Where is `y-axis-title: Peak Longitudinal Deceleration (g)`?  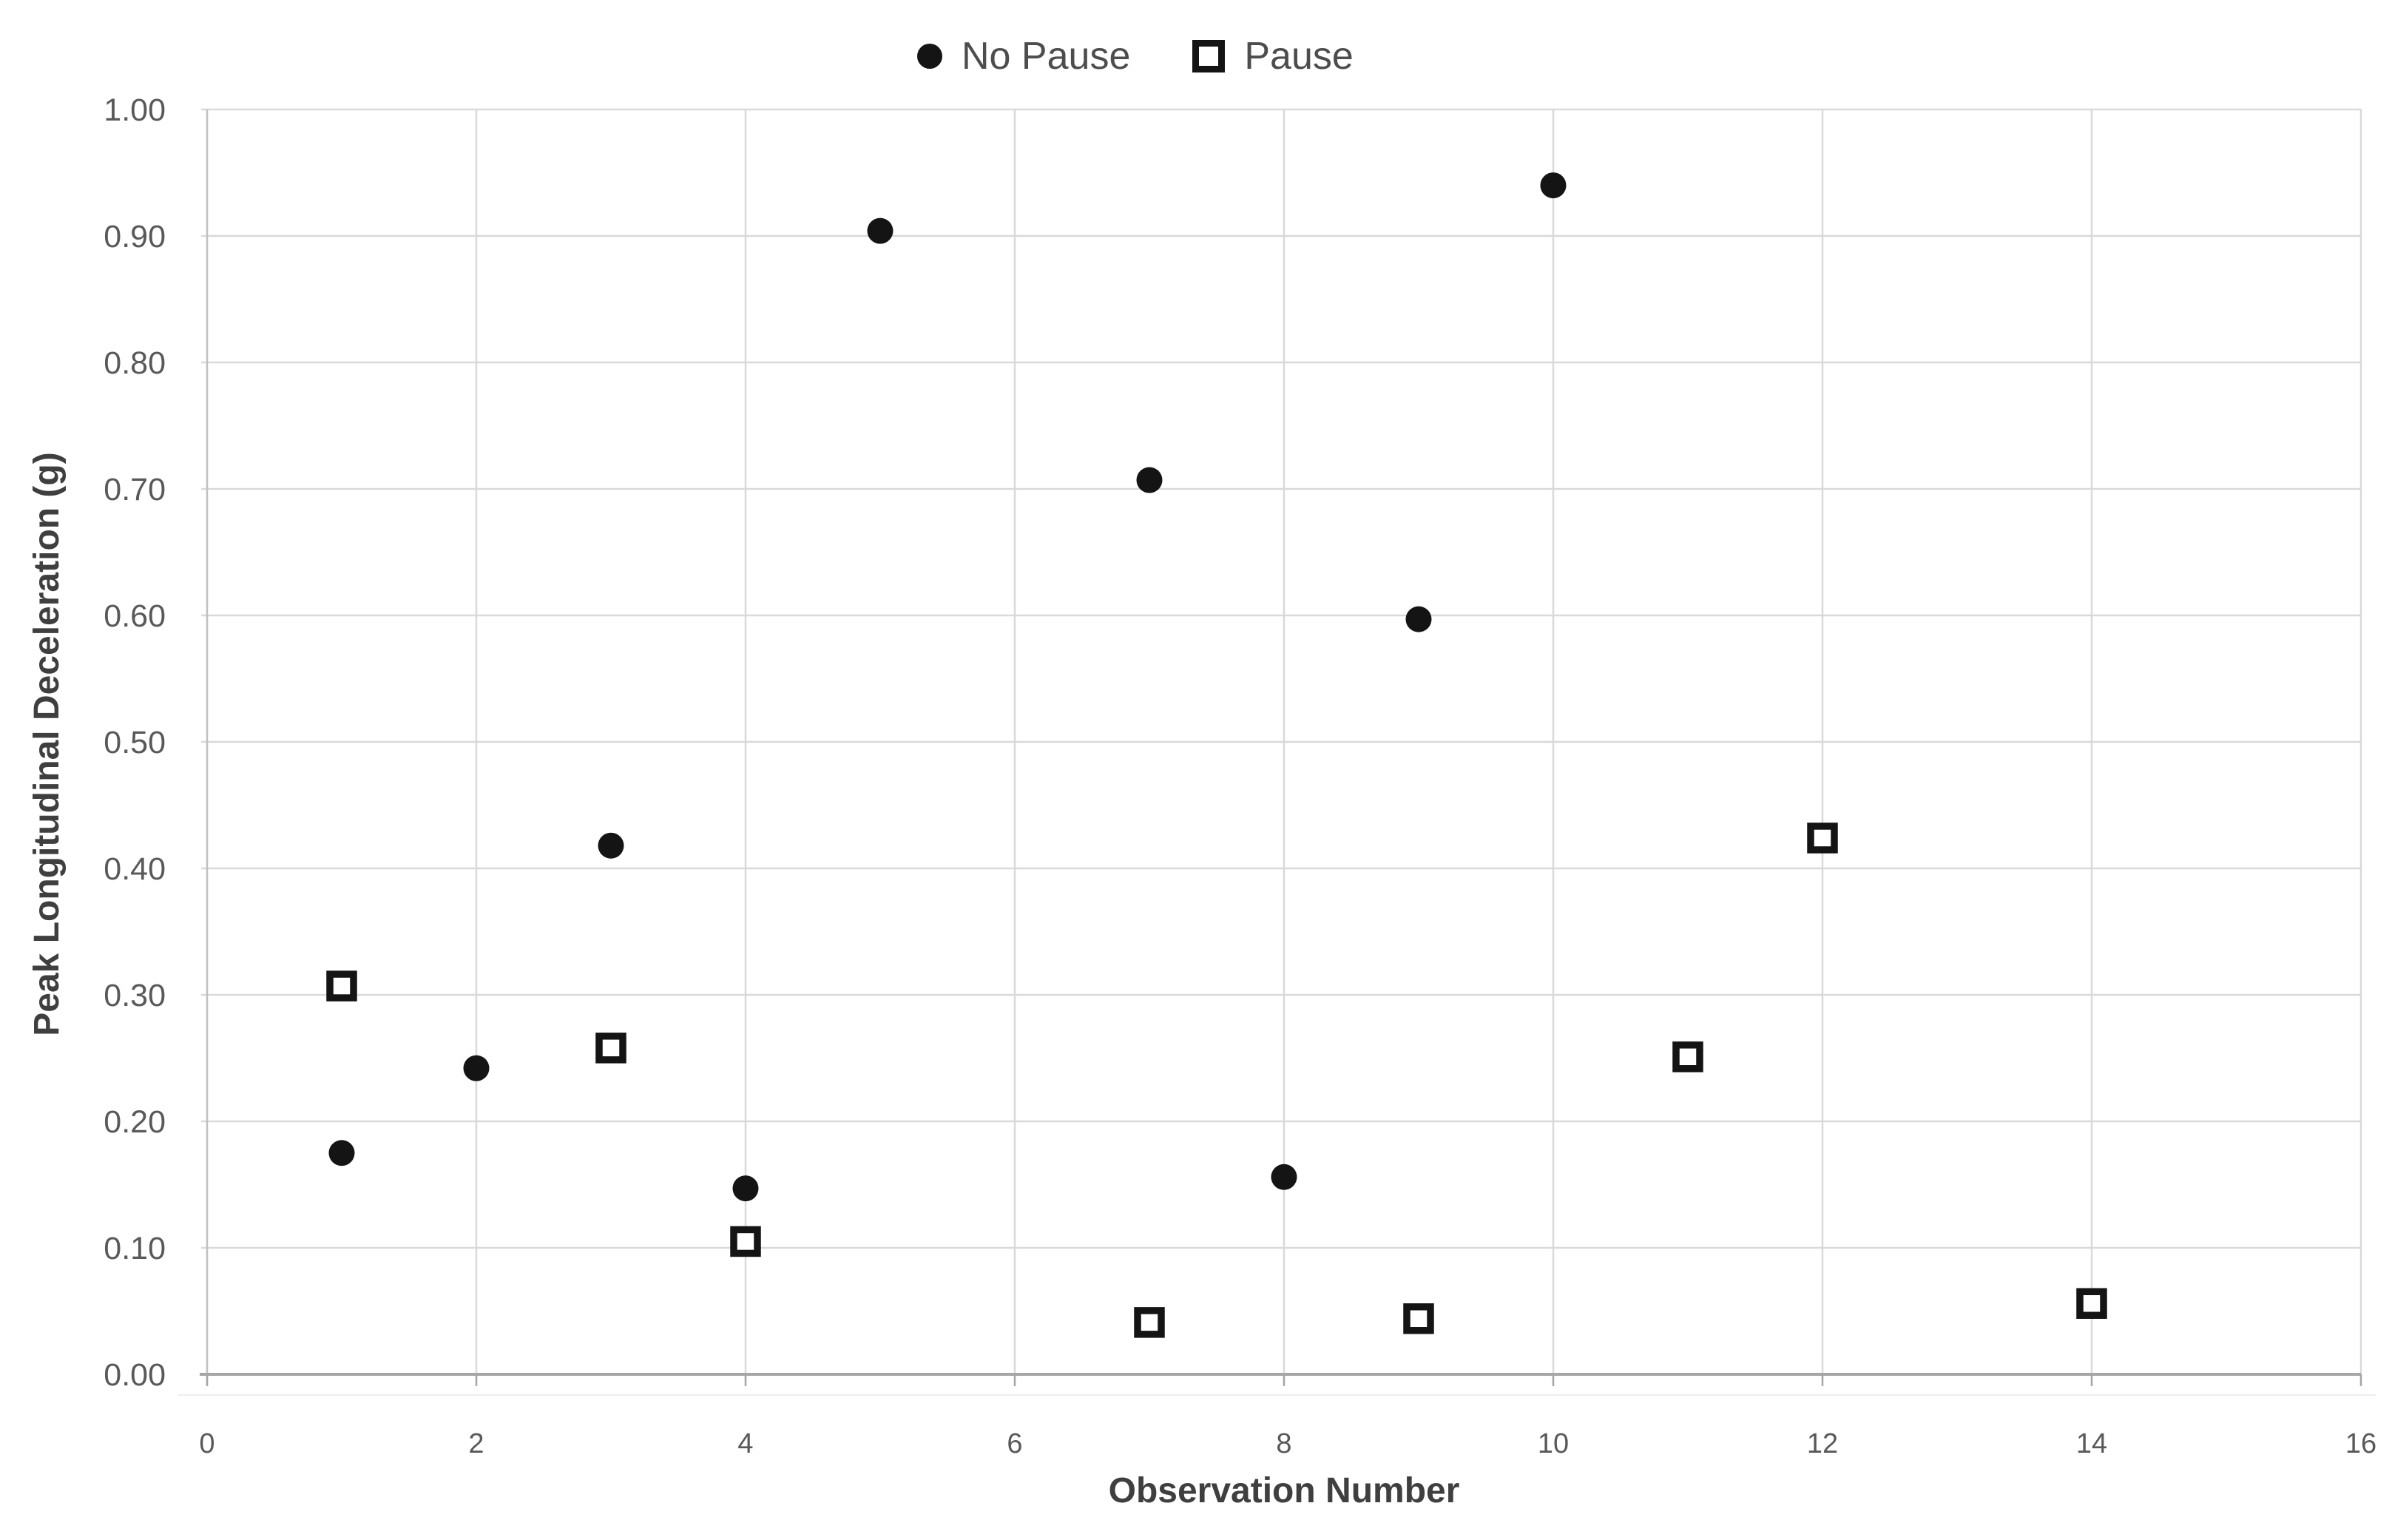
y-axis-title: Peak Longitudinal Deceleration (g) is located at coordinates (47, 744).